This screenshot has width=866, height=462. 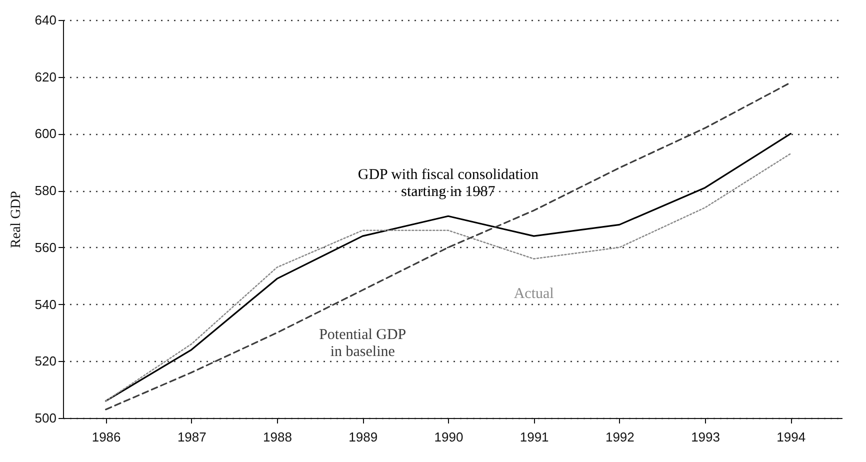 I want to click on series-label: Actual, so click(x=534, y=294).